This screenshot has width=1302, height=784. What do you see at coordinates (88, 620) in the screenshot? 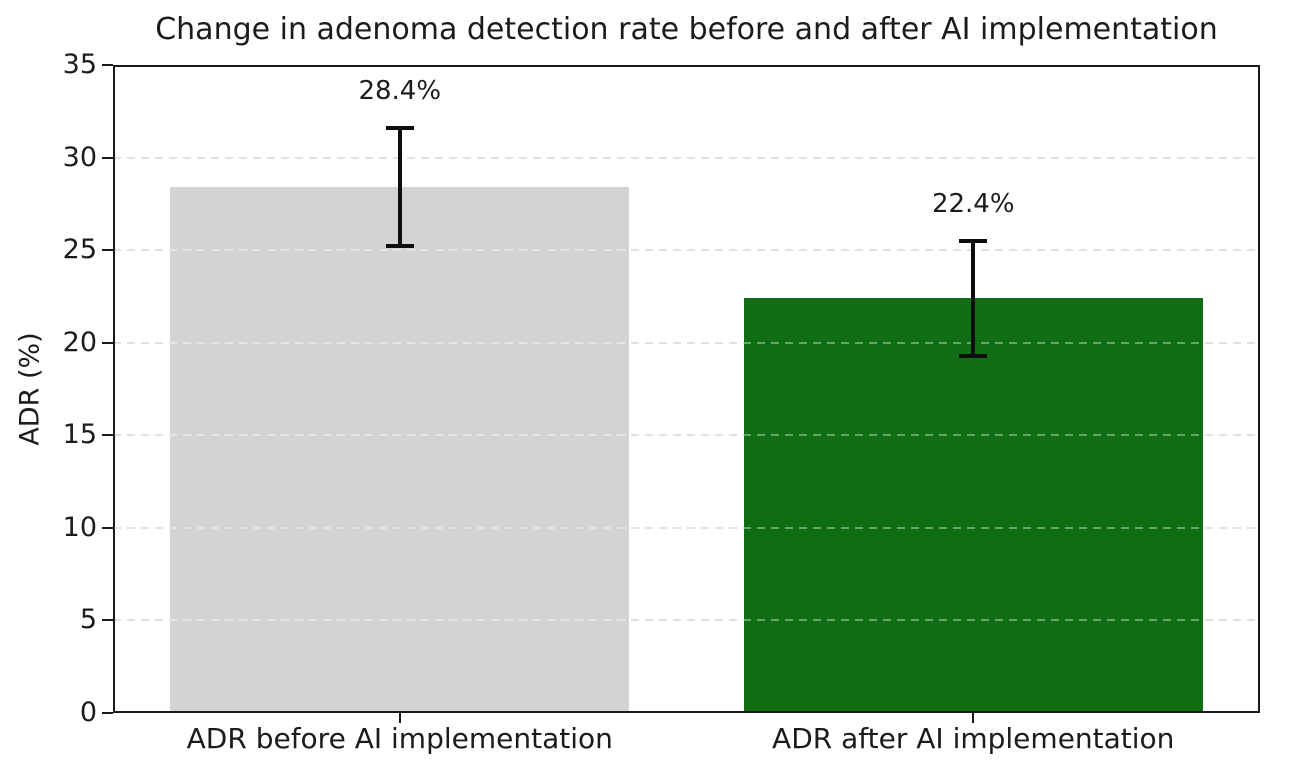
I see `y-tick-label: 5` at bounding box center [88, 620].